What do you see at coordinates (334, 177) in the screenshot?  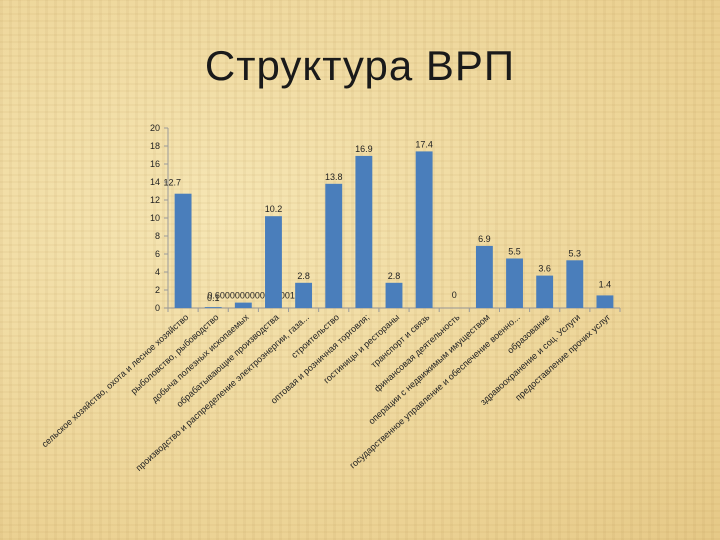 I see `data-label: 13.8` at bounding box center [334, 177].